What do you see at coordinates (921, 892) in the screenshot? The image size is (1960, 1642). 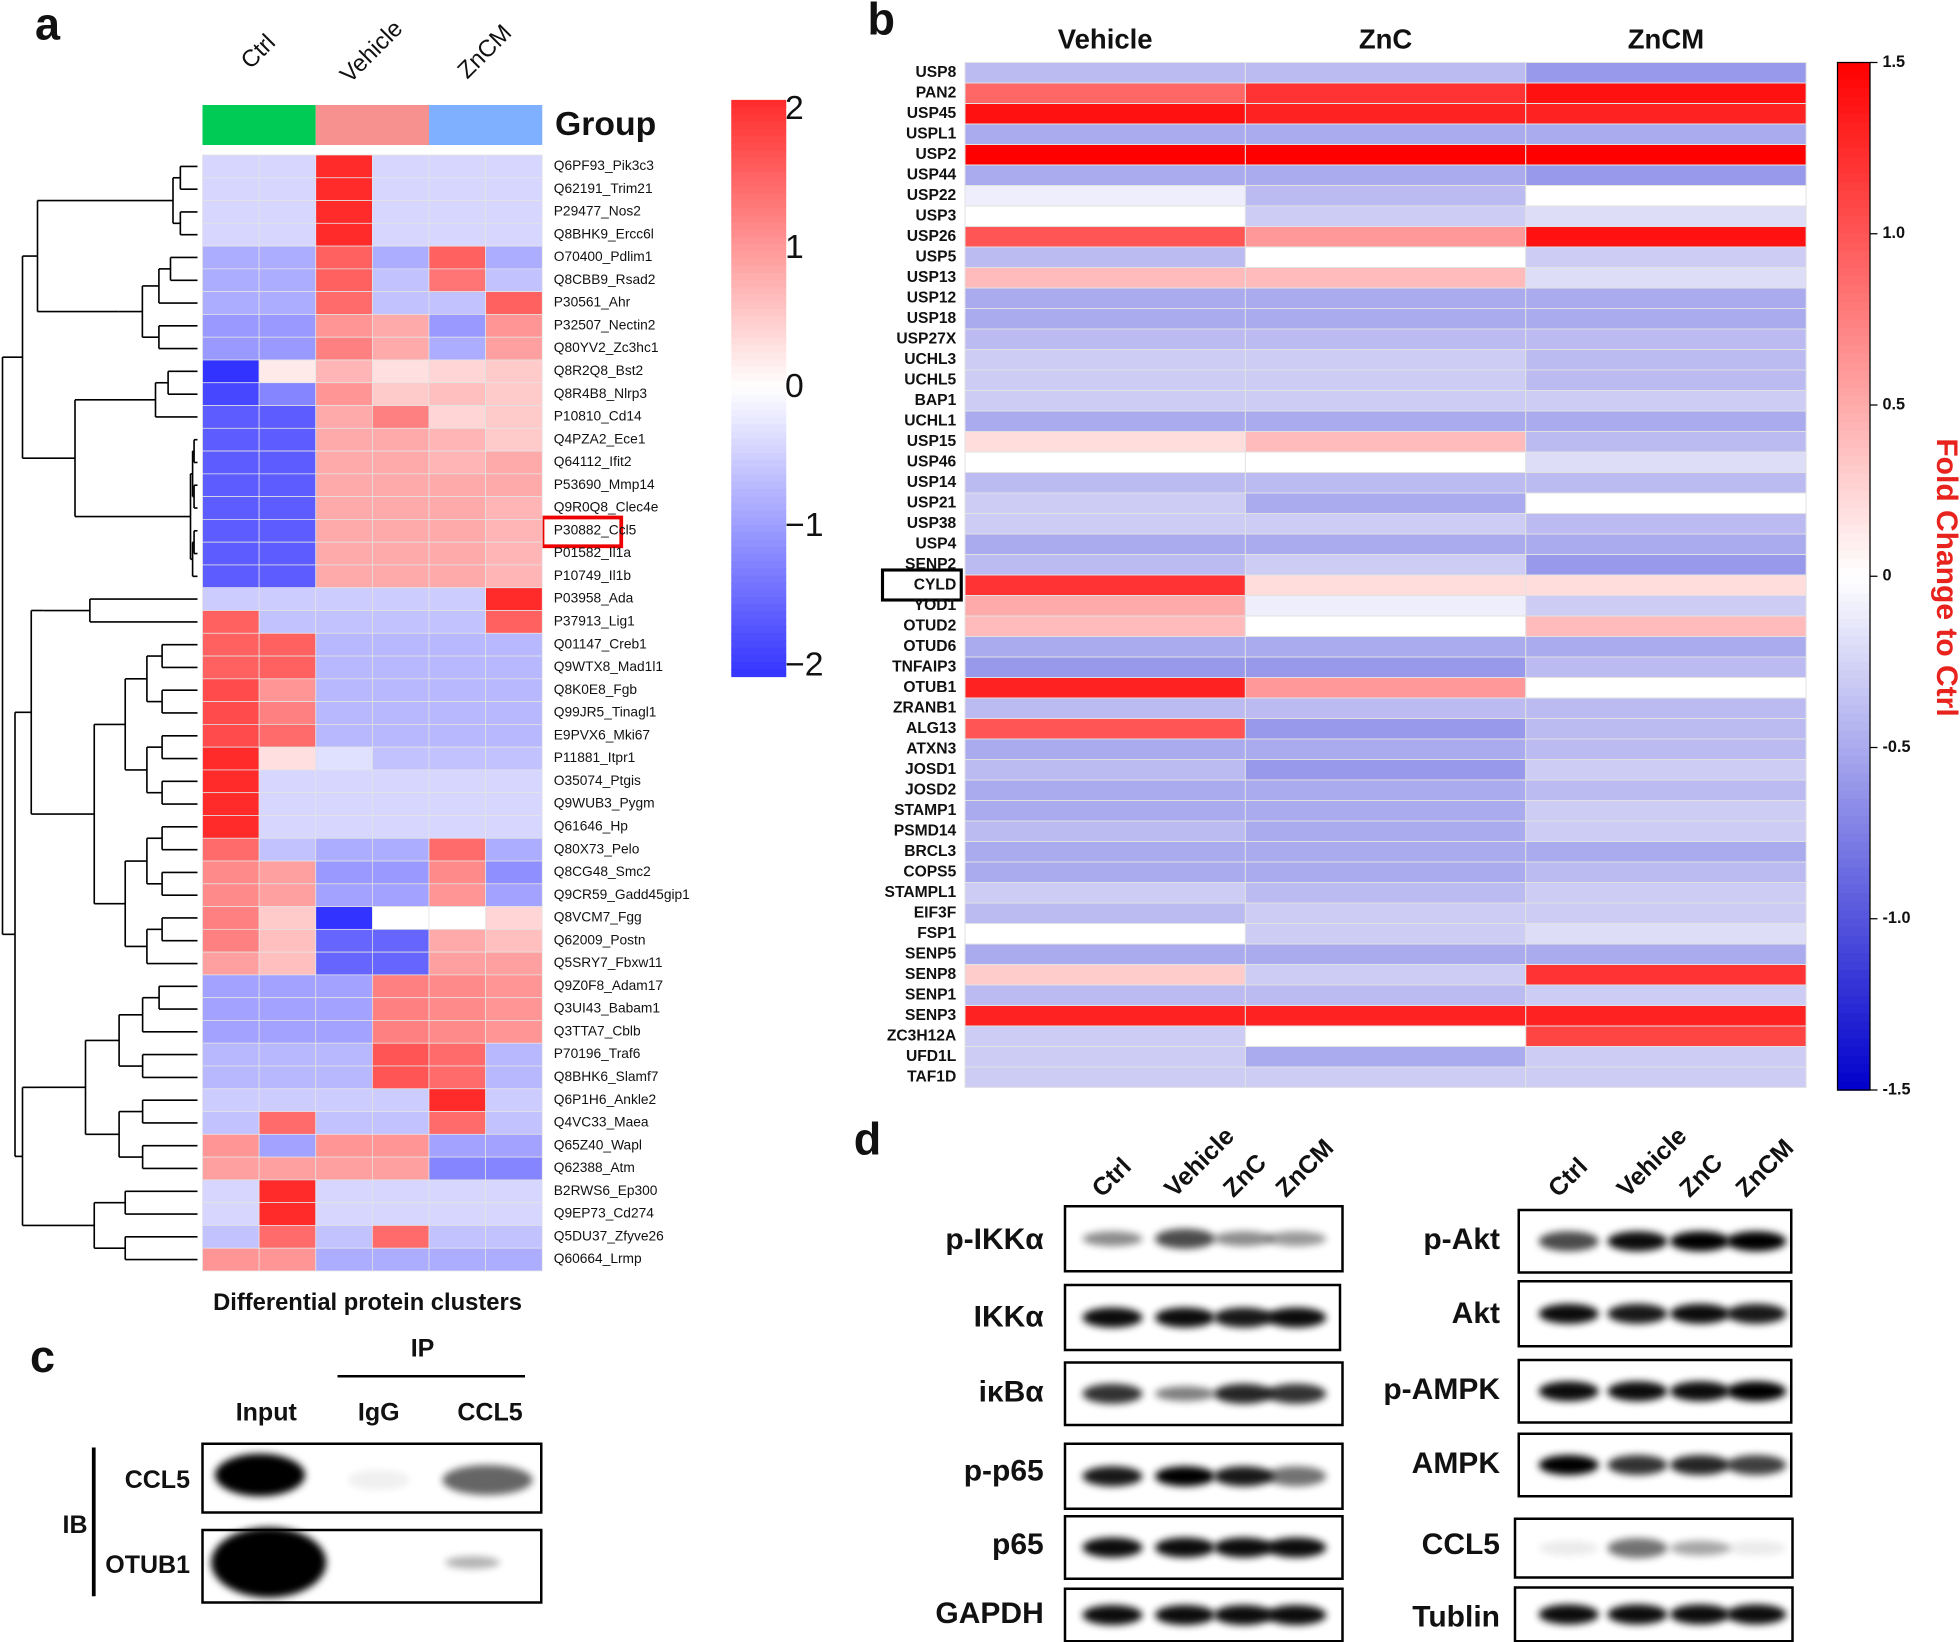 I see `row-label: STAMPL1` at bounding box center [921, 892].